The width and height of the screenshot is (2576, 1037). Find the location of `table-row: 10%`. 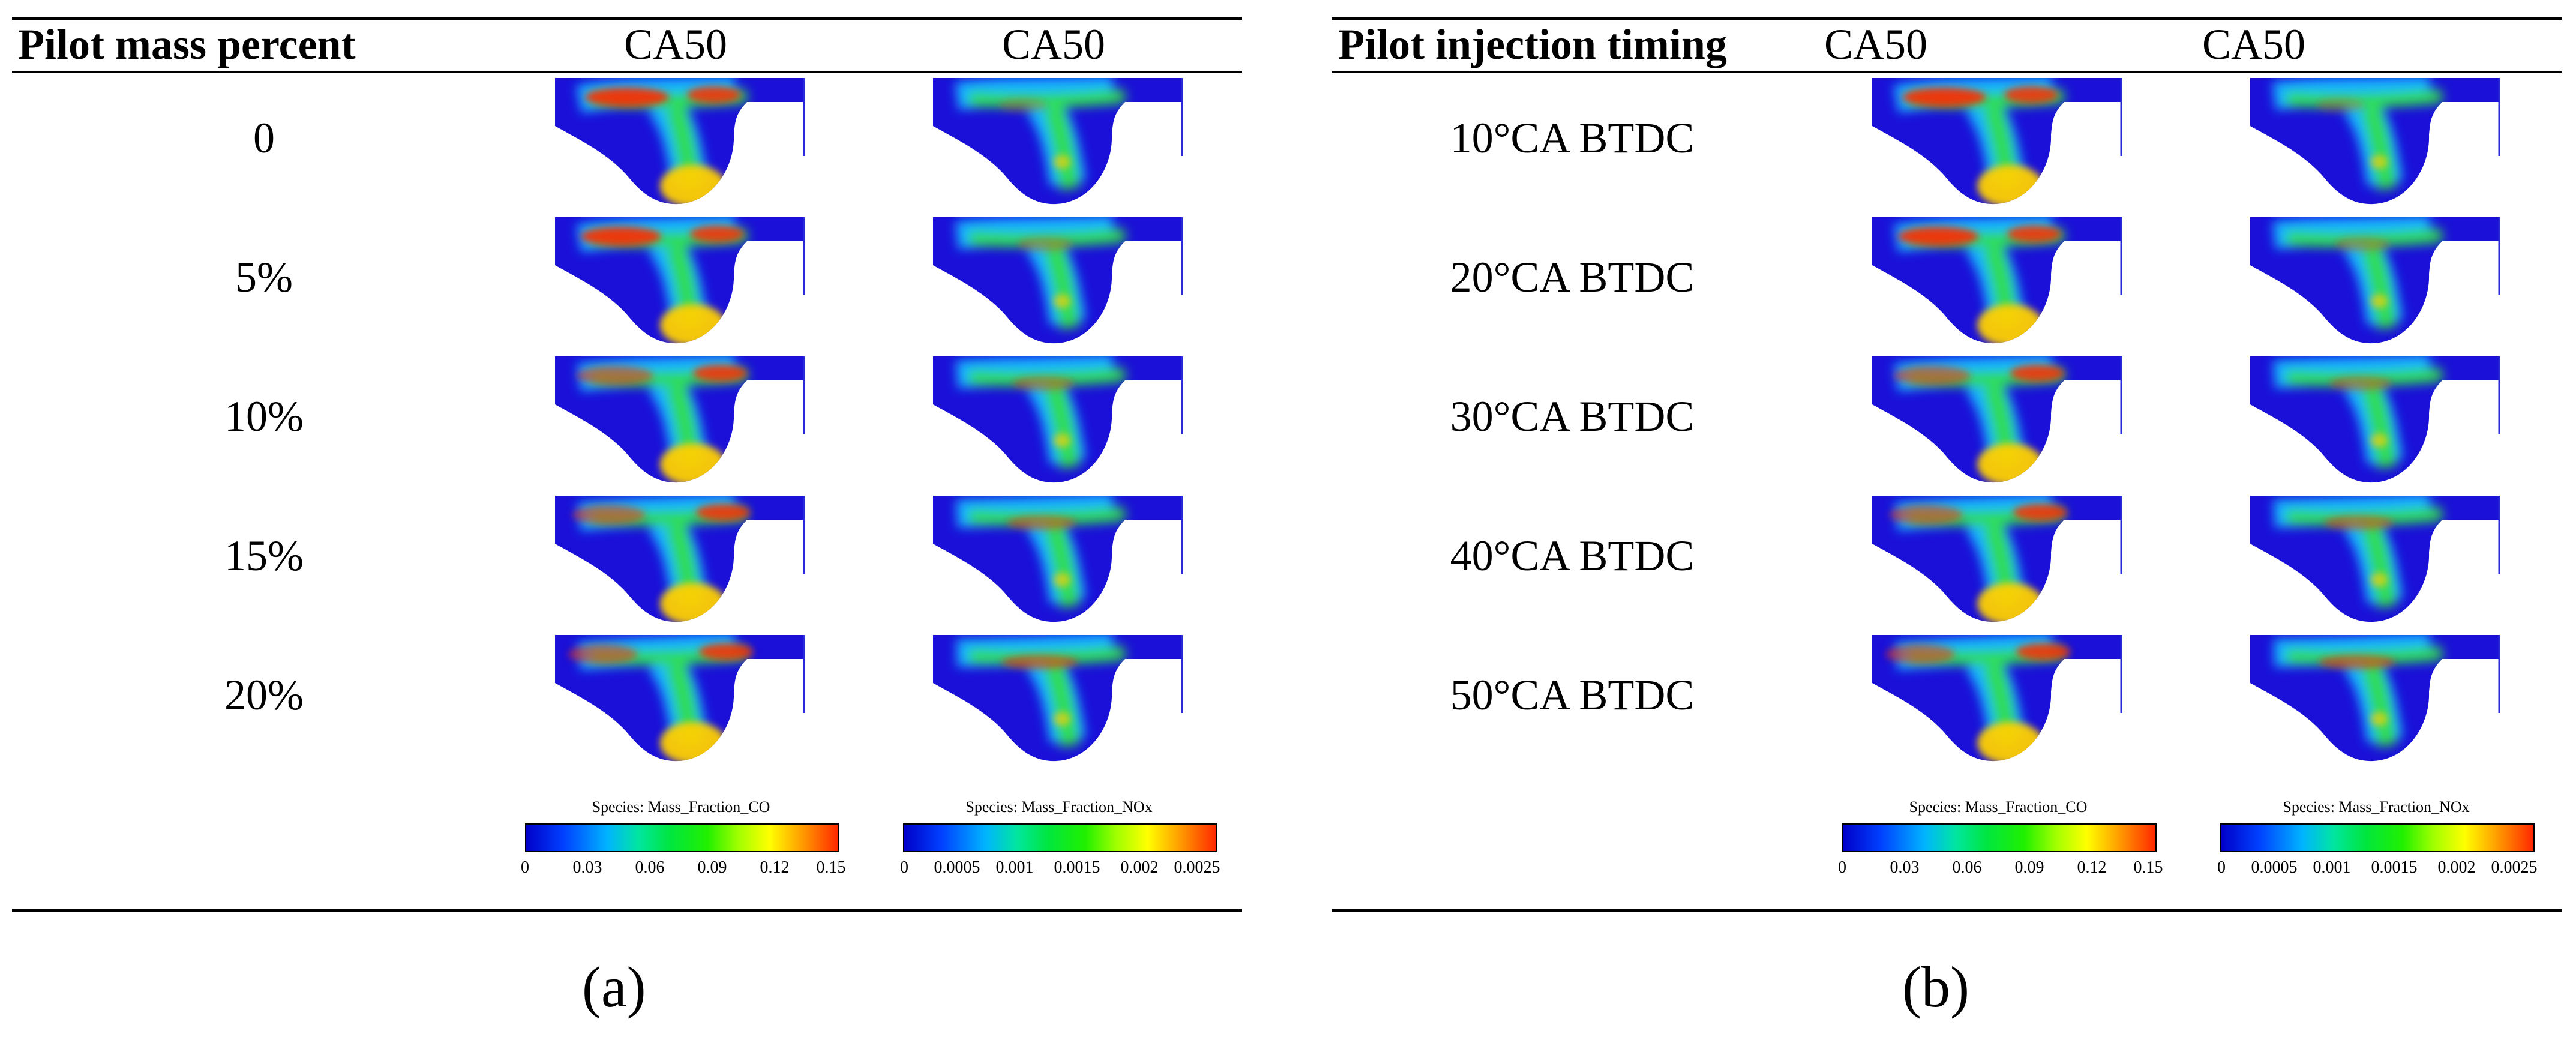

table-row: 10% is located at coordinates (627, 420).